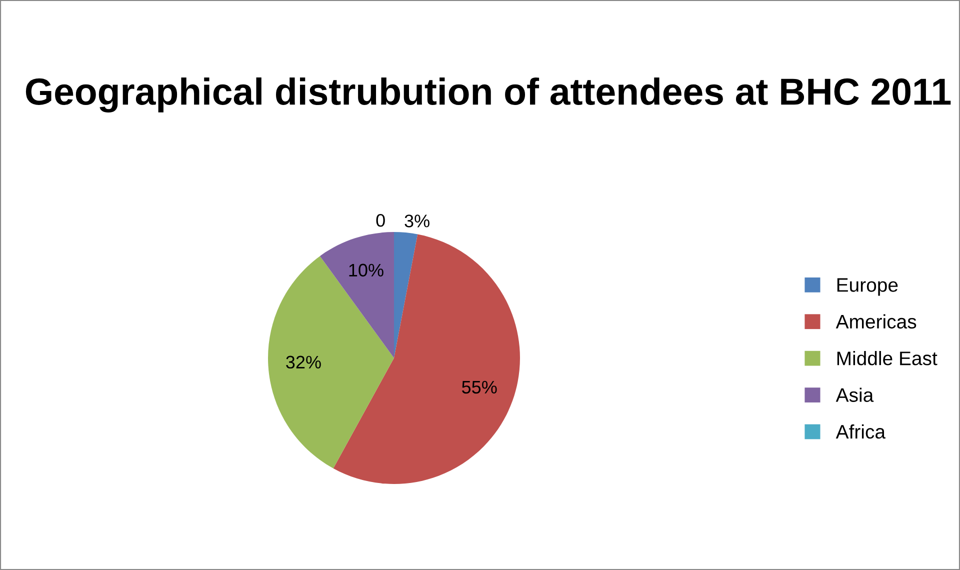  I want to click on chart-title: Geographical distrubution of attendees at BHC 2011, so click(488, 95).